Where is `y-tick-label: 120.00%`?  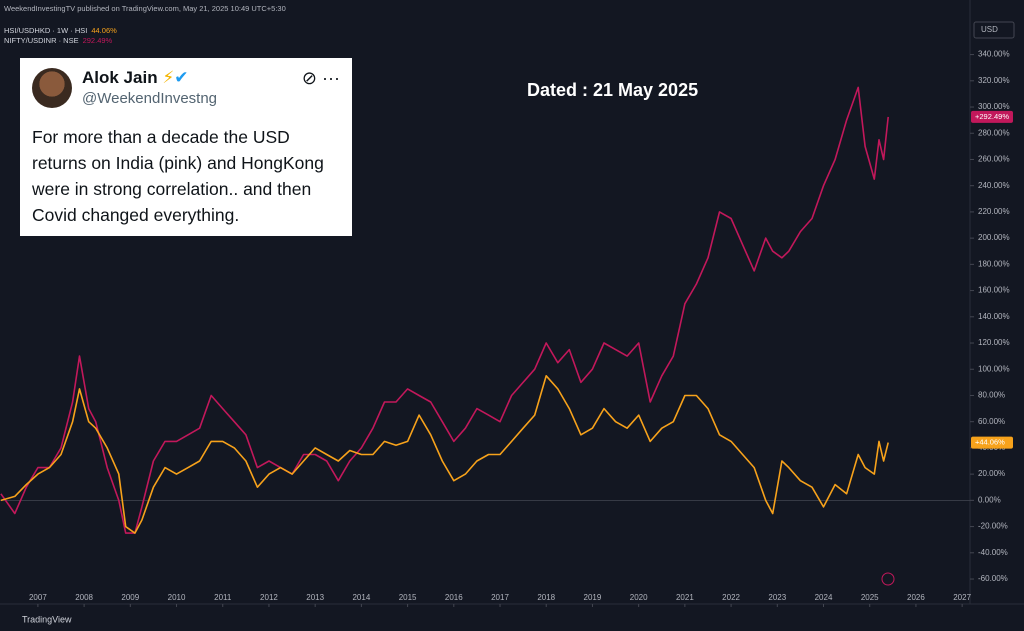 y-tick-label: 120.00% is located at coordinates (994, 342).